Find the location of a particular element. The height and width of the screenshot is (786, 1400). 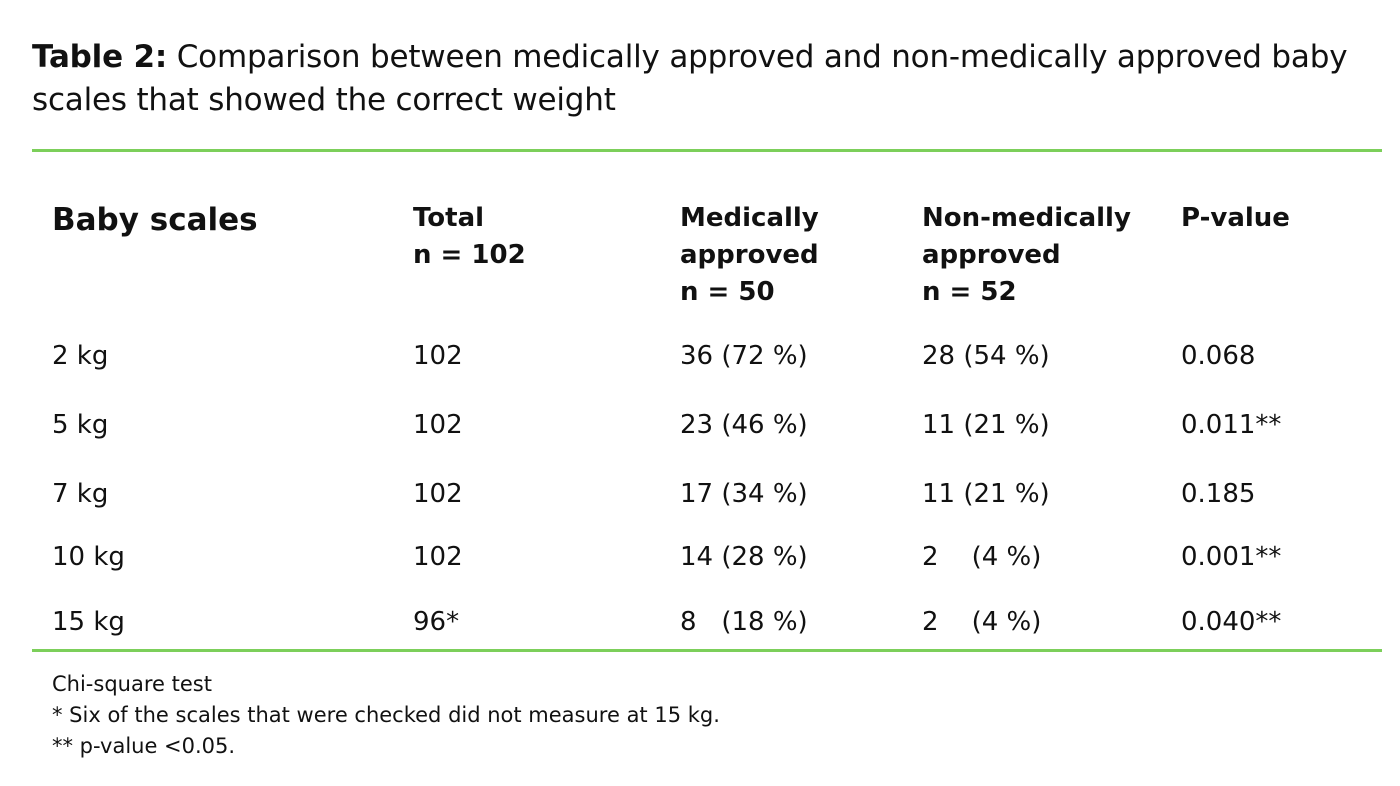

header-medically-approved: Medically approved n = 50 is located at coordinates (749, 255).